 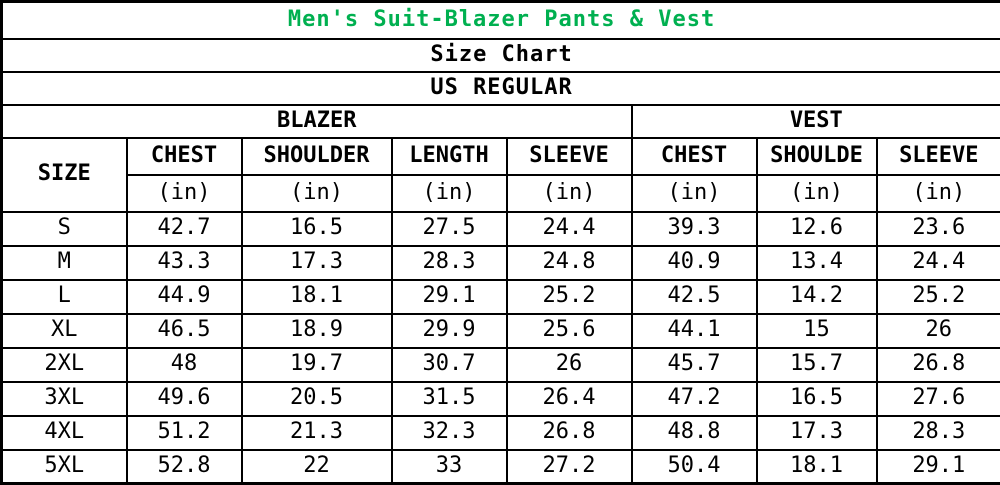 What do you see at coordinates (500, 55) in the screenshot?
I see `chart-subtitle: Size Chart` at bounding box center [500, 55].